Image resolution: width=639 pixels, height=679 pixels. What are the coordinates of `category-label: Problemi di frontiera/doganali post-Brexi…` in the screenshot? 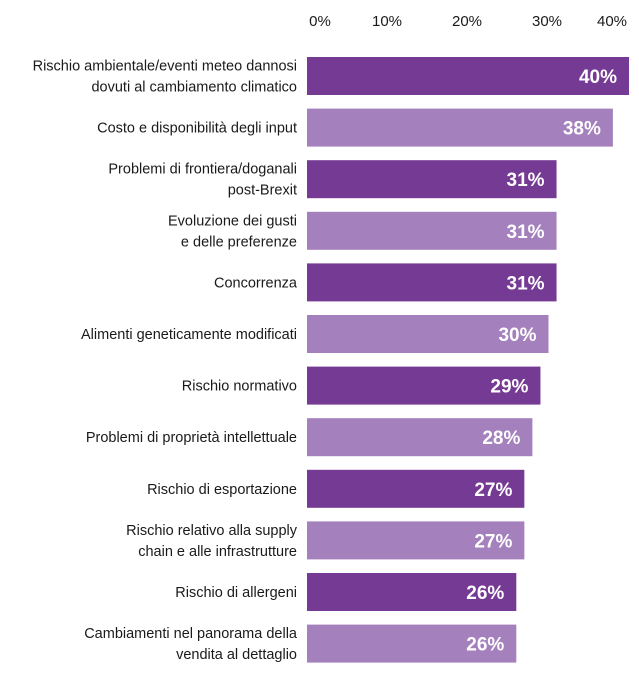 It's located at (202, 180).